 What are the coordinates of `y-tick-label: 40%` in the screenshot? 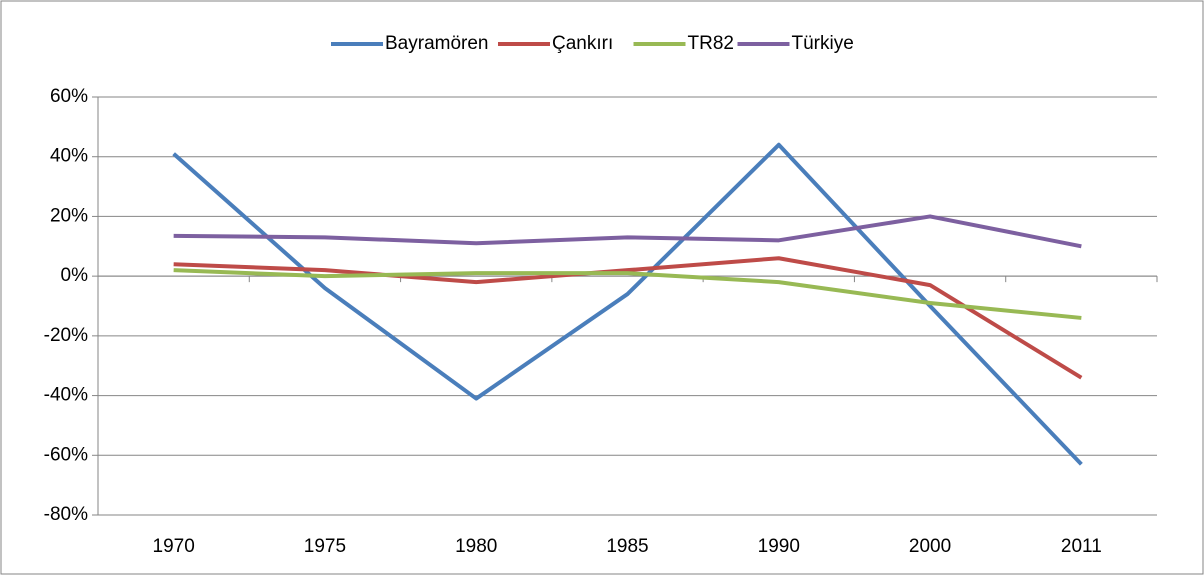 It's located at (69, 156).